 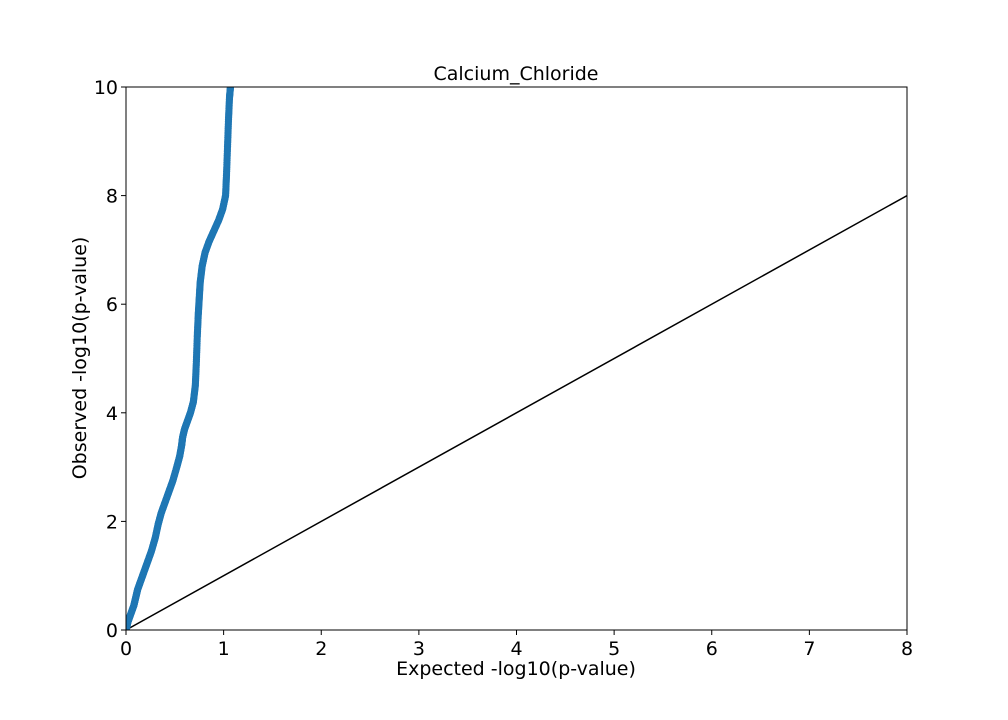 What do you see at coordinates (126, 649) in the screenshot?
I see `x-tick-label: 0` at bounding box center [126, 649].